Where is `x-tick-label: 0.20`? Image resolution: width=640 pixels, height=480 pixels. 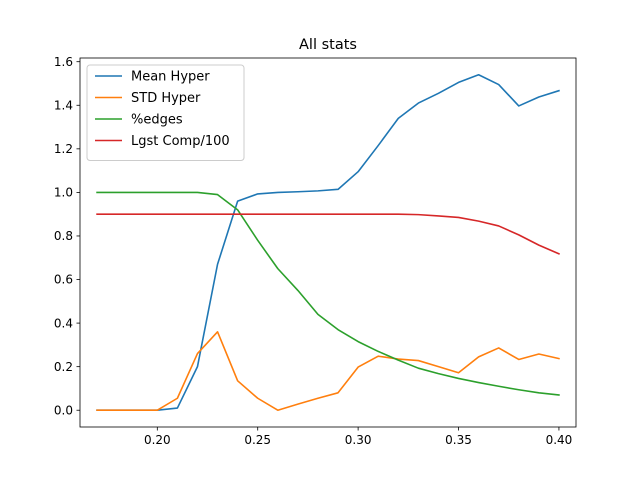
x-tick-label: 0.20 is located at coordinates (157, 440).